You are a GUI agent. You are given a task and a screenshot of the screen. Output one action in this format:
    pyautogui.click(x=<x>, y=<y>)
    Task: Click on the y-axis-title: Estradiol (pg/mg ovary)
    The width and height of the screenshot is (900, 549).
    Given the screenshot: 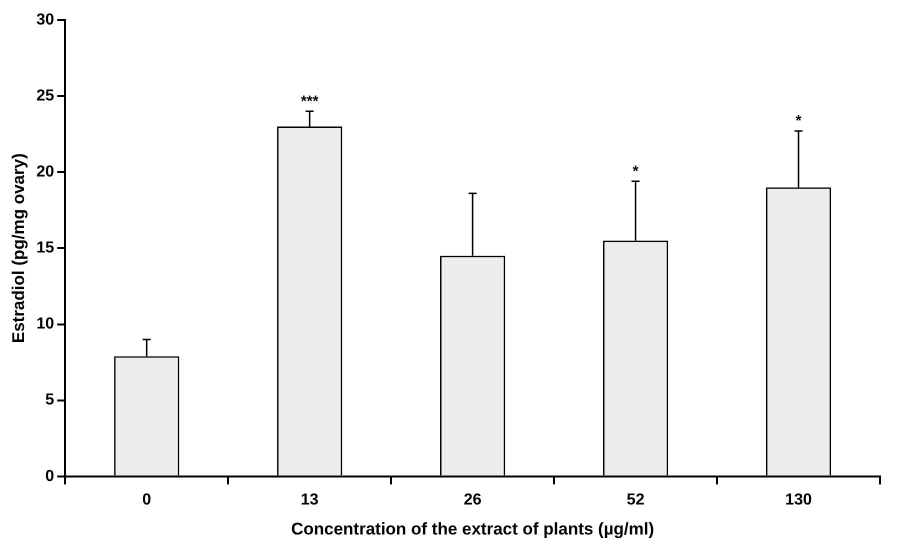 What is the action you would take?
    pyautogui.click(x=18, y=248)
    